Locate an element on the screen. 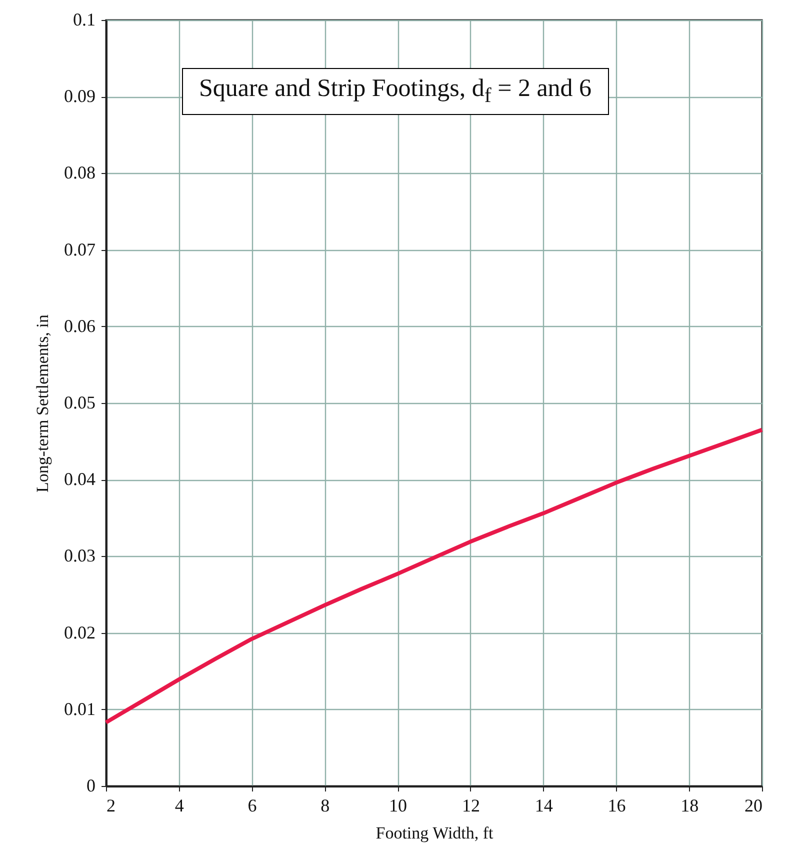  y-tick-label: 0.06 is located at coordinates (80, 326).